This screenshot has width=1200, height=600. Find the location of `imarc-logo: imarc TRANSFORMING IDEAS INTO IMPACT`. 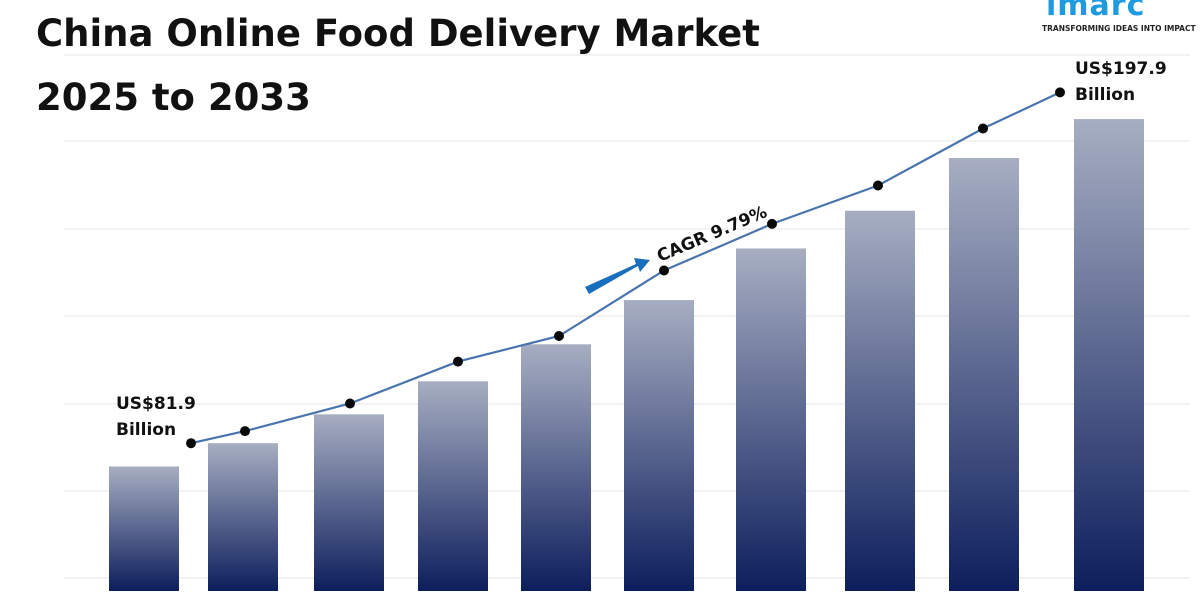

imarc-logo: imarc TRANSFORMING IDEAS INTO IMPACT is located at coordinates (1116, 20).